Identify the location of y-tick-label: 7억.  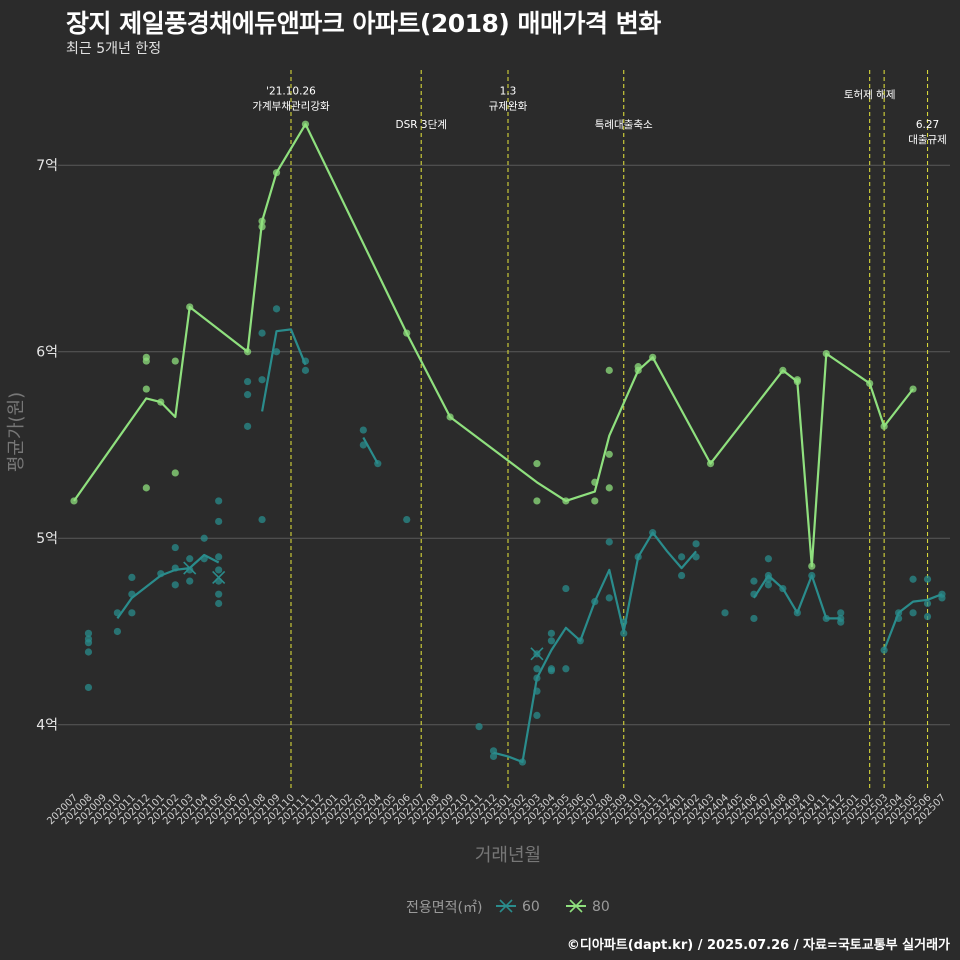
(47, 166).